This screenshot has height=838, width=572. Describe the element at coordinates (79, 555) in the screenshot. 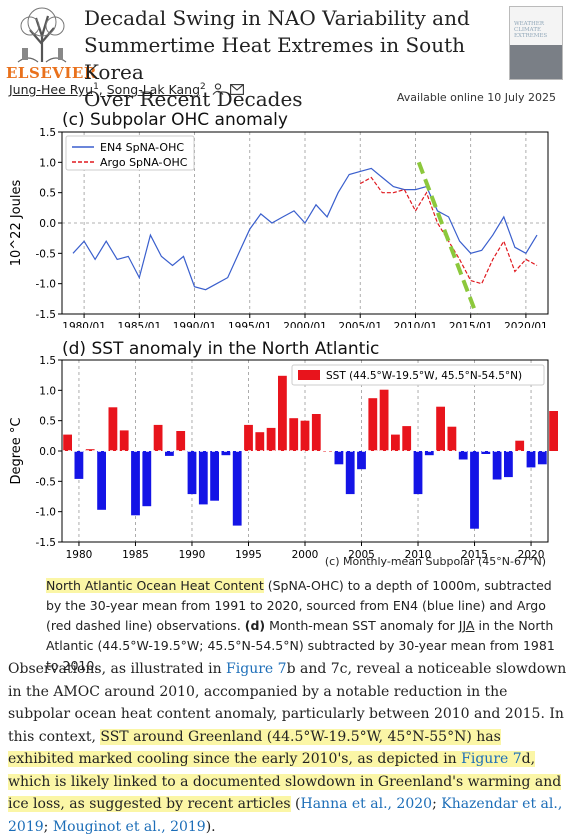

I see `x-tick-label: 1980` at that location.